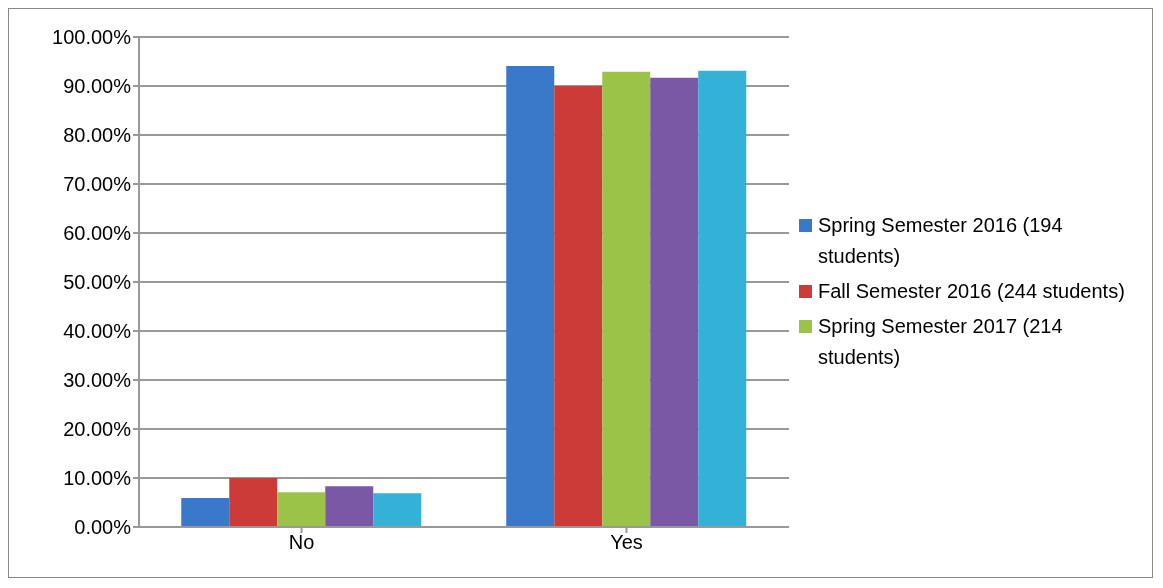  I want to click on y-tick-label: 80.00%, so click(97, 135).